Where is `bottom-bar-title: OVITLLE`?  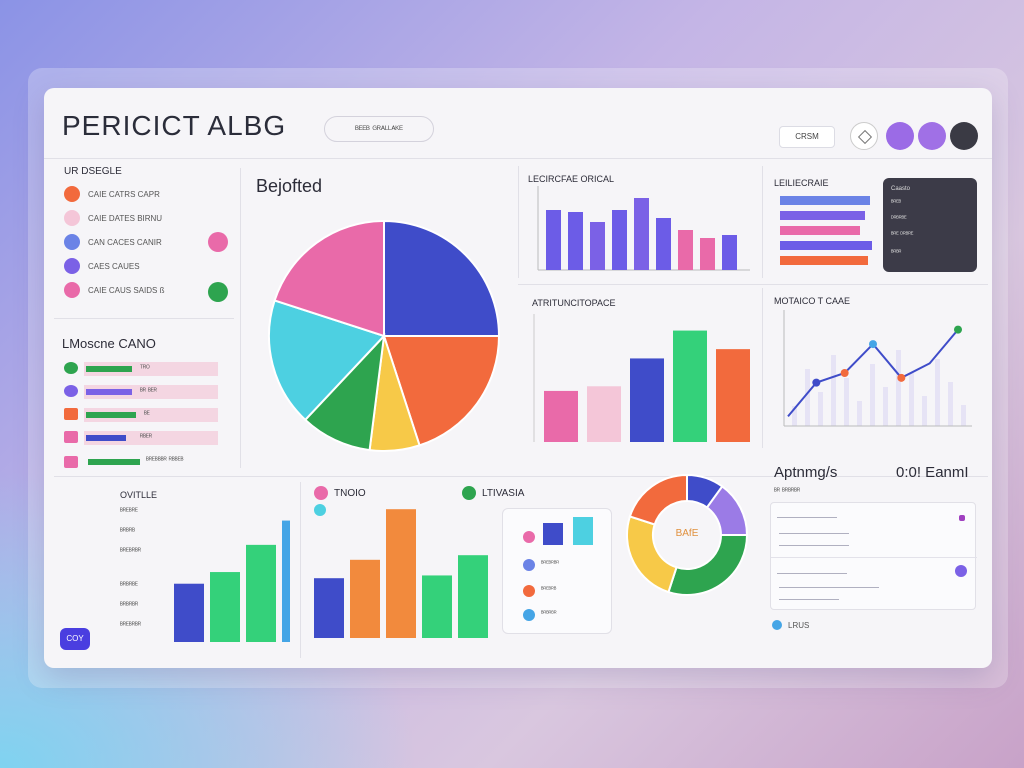 bottom-bar-title: OVITLLE is located at coordinates (139, 495).